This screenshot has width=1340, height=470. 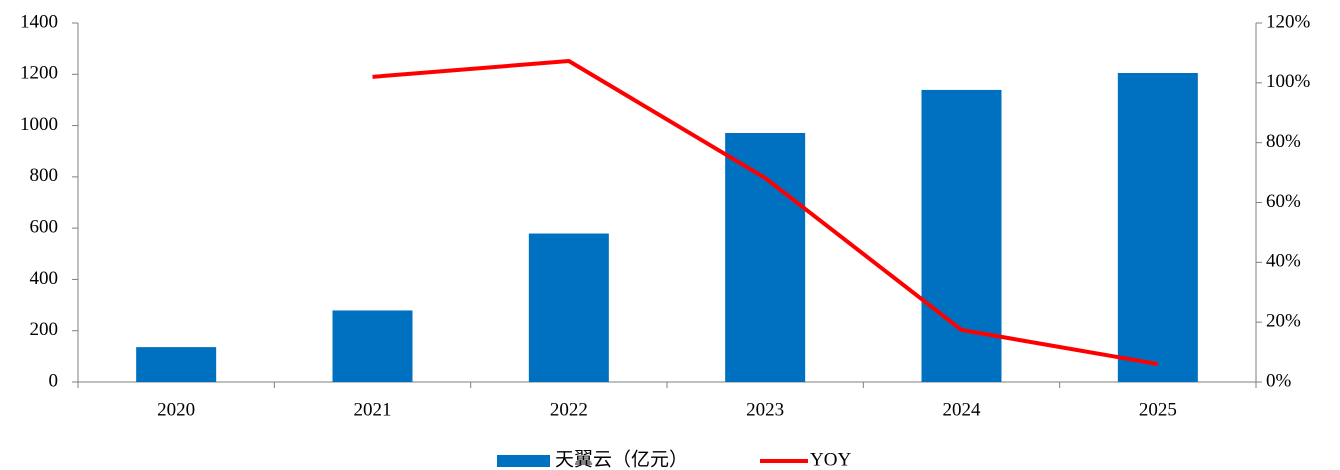 What do you see at coordinates (569, 409) in the screenshot?
I see `x-tick-label: 2022` at bounding box center [569, 409].